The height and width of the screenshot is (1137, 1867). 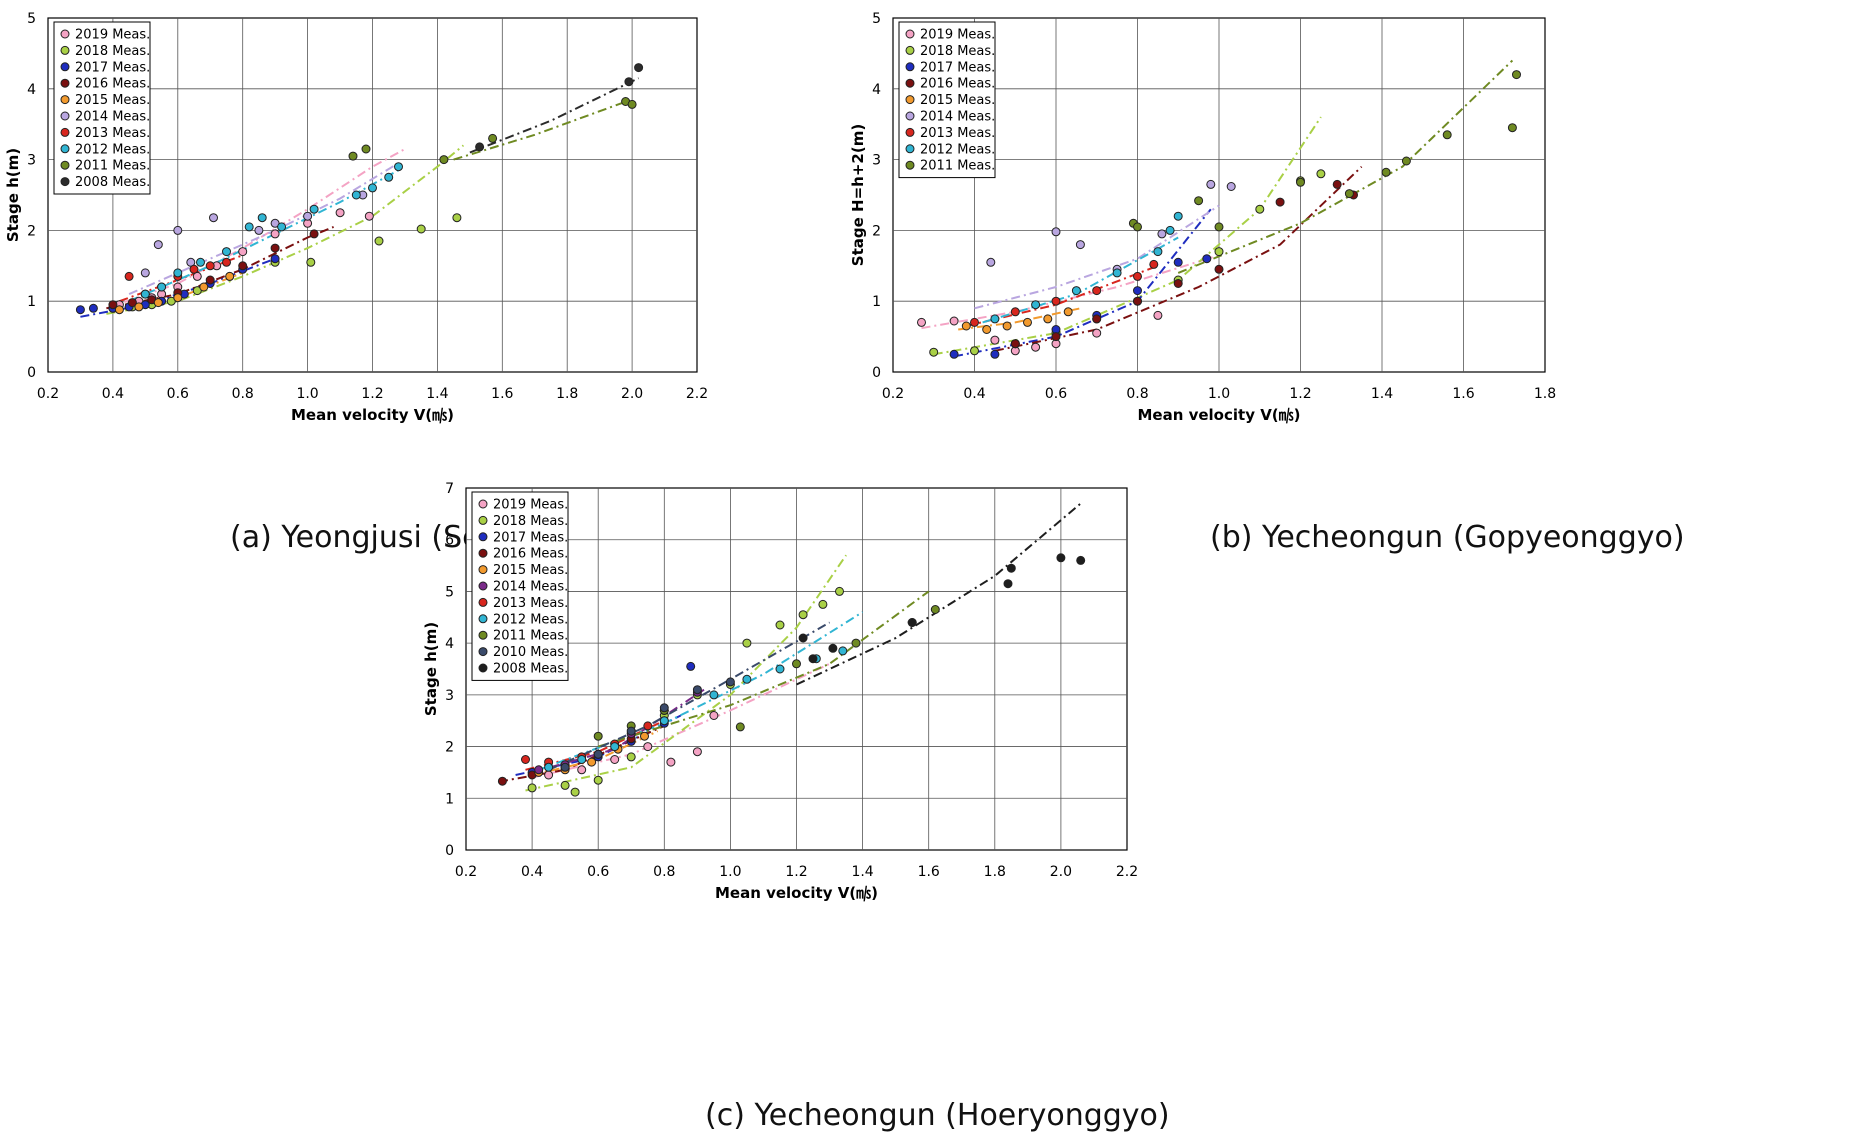 I want to click on x-tick-label: 1.8, so click(x=995, y=872).